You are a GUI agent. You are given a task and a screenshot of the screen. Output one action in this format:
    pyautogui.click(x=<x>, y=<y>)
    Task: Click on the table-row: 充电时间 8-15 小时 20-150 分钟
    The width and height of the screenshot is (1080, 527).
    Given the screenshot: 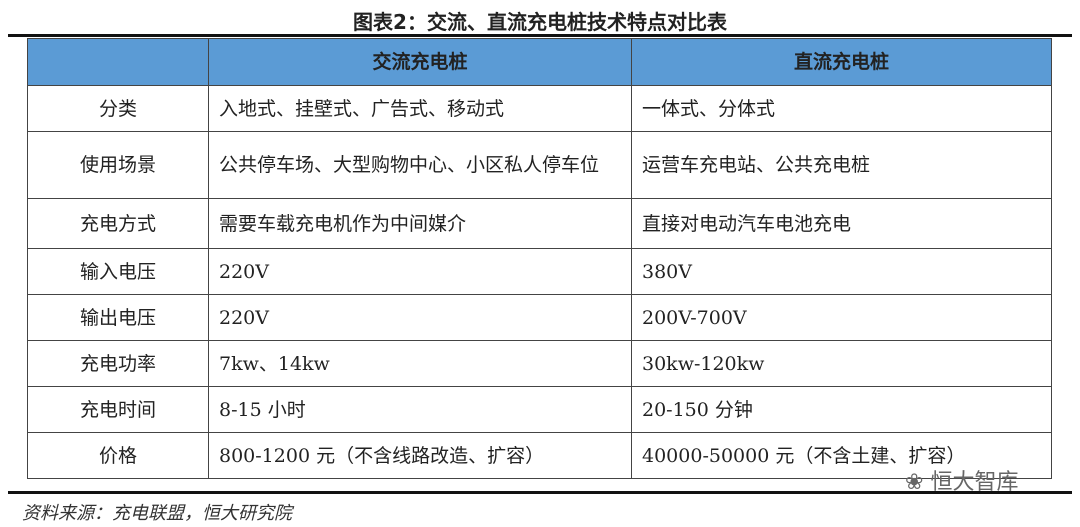 What is the action you would take?
    pyautogui.click(x=539, y=409)
    